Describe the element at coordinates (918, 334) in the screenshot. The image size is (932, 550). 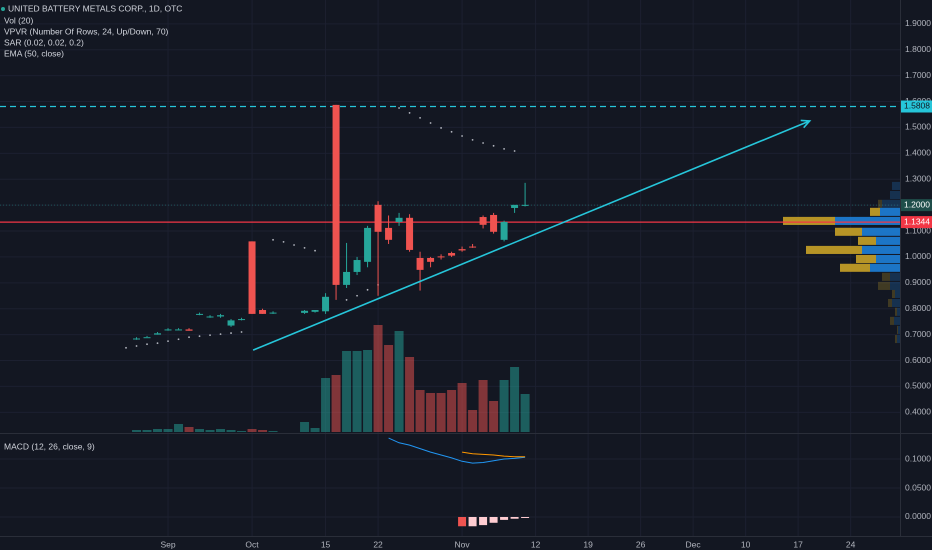
I see `y-tick-label: 0.7000` at that location.